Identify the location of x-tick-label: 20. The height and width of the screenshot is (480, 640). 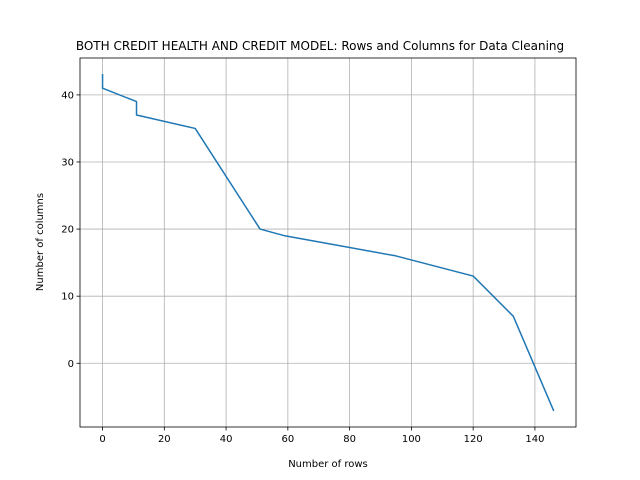
(164, 439).